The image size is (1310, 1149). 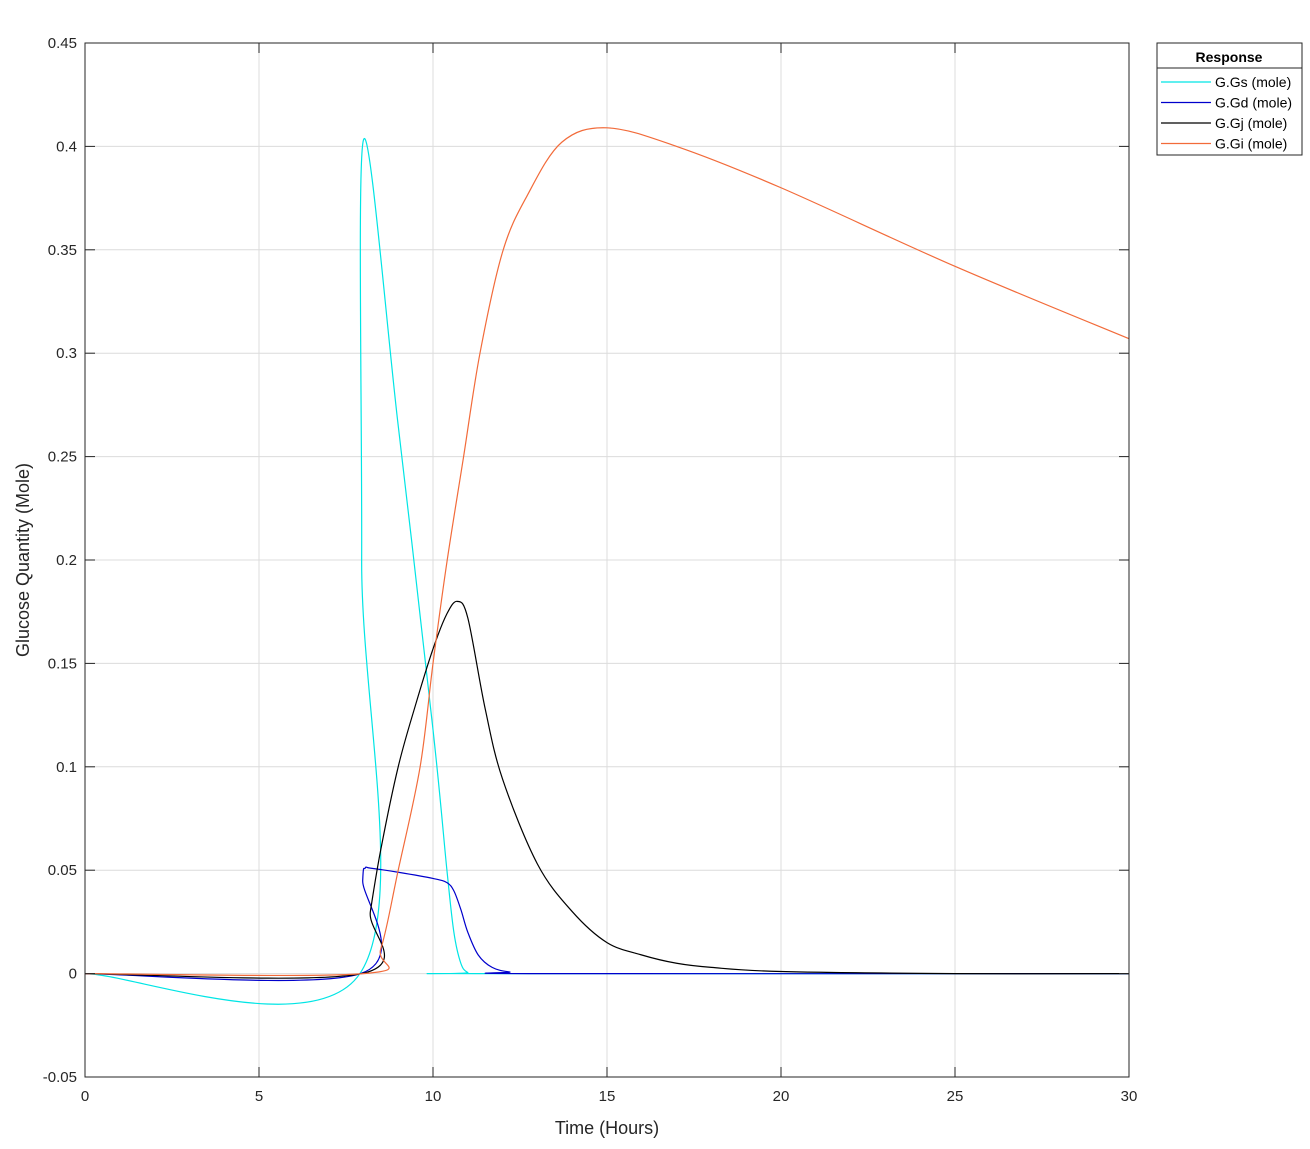 I want to click on legend-title: Response, so click(x=1229, y=57).